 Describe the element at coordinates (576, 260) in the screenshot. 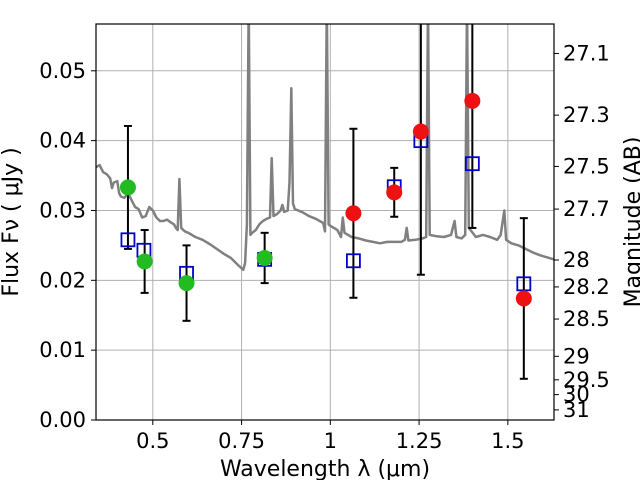

I see `magnitude-tick-label: 28` at that location.